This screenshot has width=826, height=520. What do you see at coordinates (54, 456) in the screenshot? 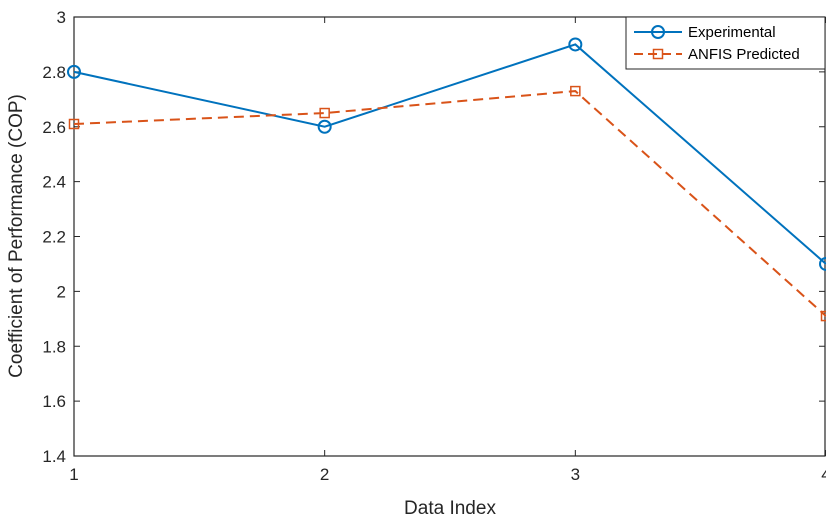
I see `y-tick-label: 1.4` at bounding box center [54, 456].